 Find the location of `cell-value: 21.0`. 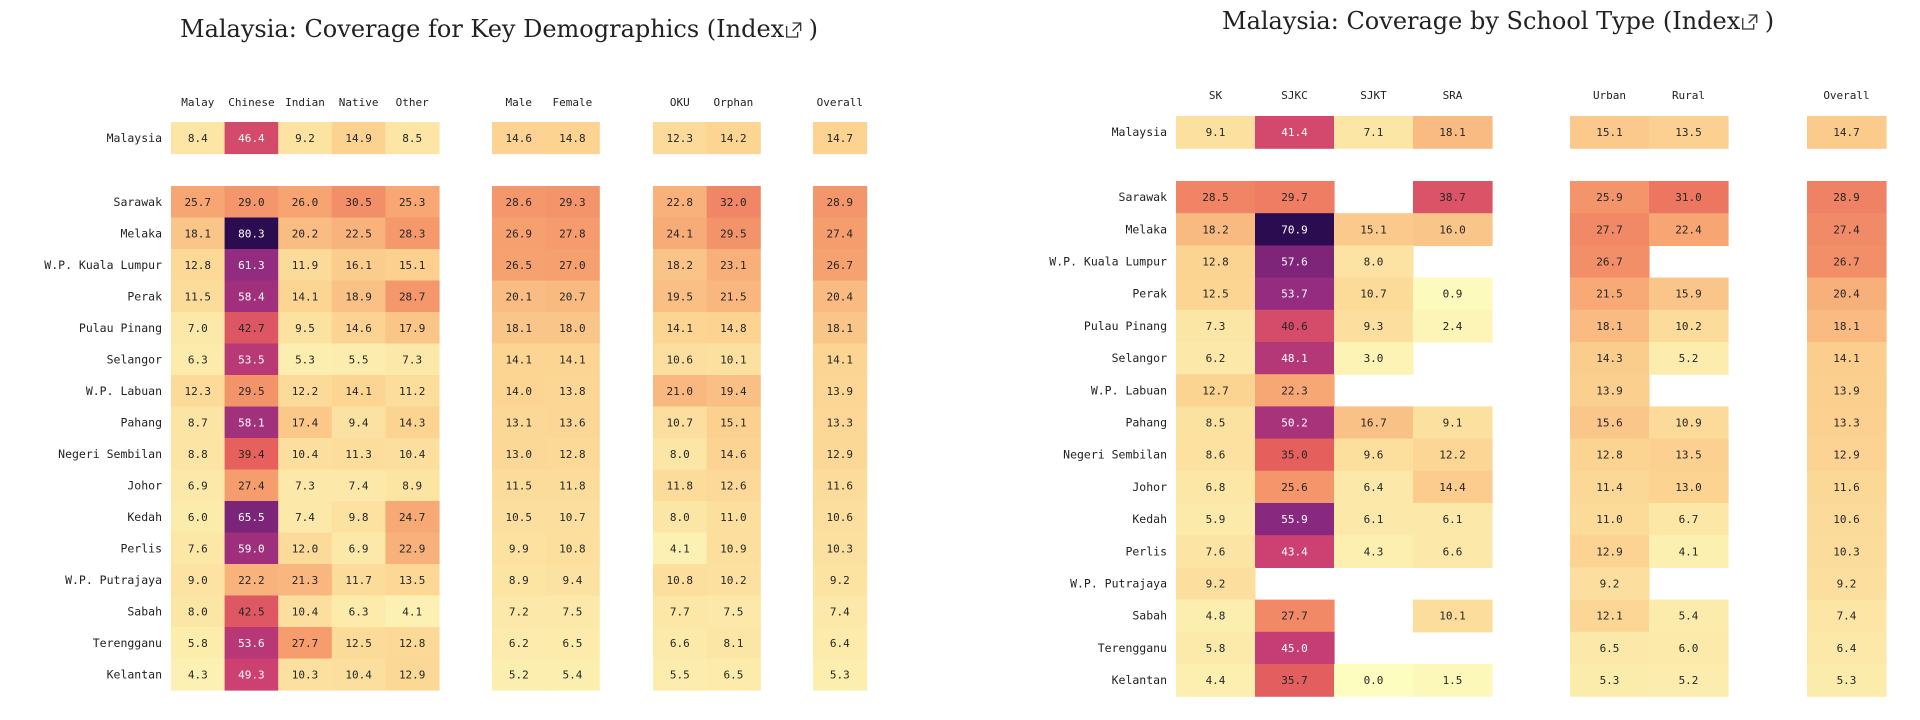

cell-value: 21.0 is located at coordinates (680, 391).